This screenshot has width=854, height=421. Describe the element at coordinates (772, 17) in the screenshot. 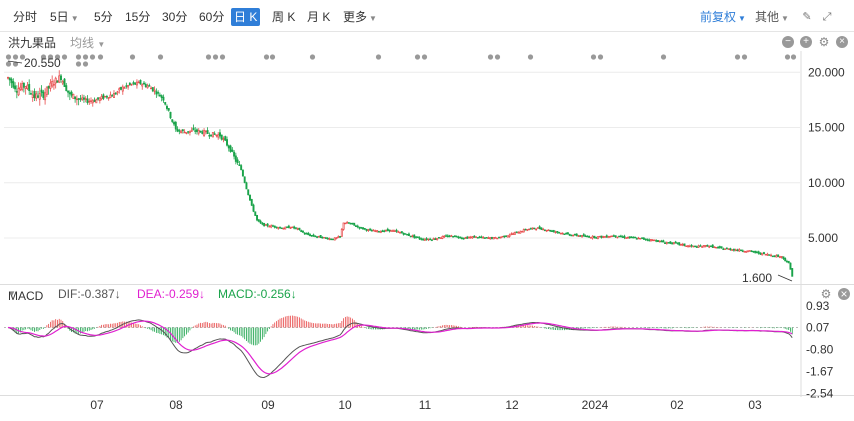

I see `other-select: 其他 ▼` at that location.